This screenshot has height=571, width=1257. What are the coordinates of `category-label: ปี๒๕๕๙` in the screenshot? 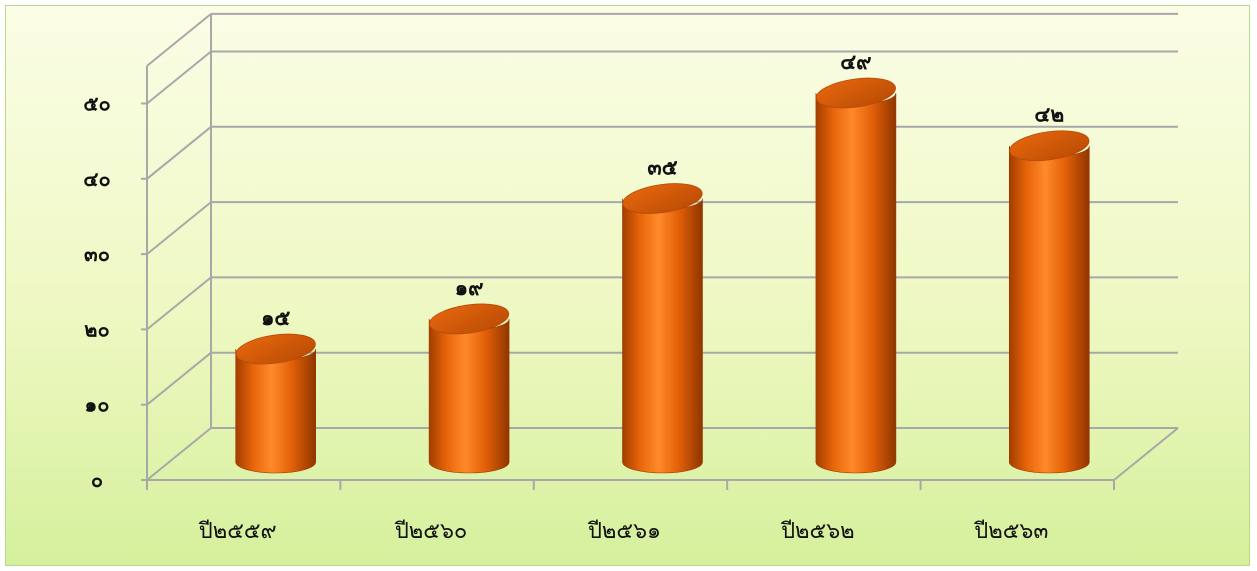 It's located at (237, 531).